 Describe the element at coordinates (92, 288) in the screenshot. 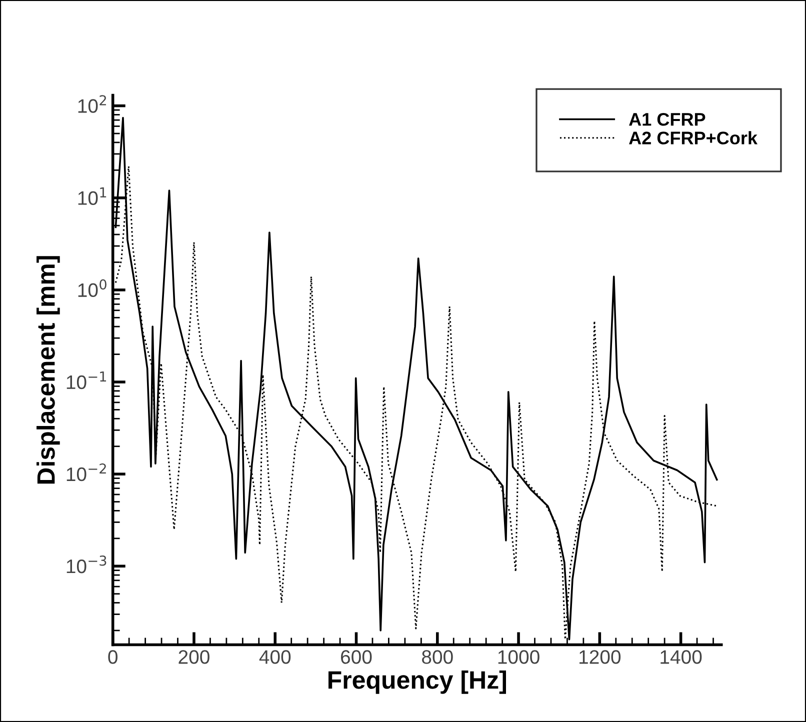

I see `y-tick-label: 10$^{0}$` at that location.